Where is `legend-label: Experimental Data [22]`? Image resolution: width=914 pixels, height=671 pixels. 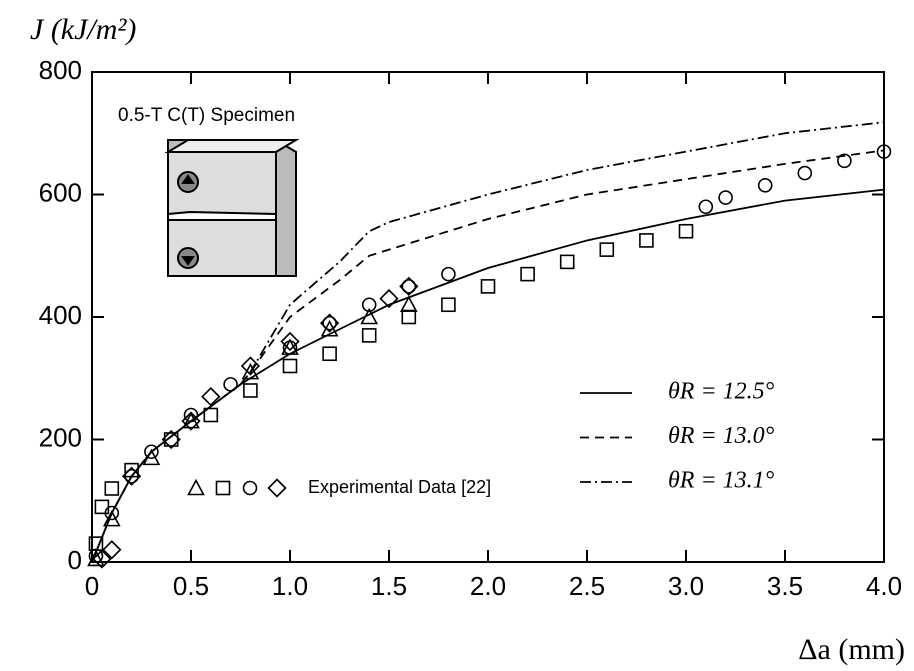
legend-label: Experimental Data [22] is located at coordinates (399, 487).